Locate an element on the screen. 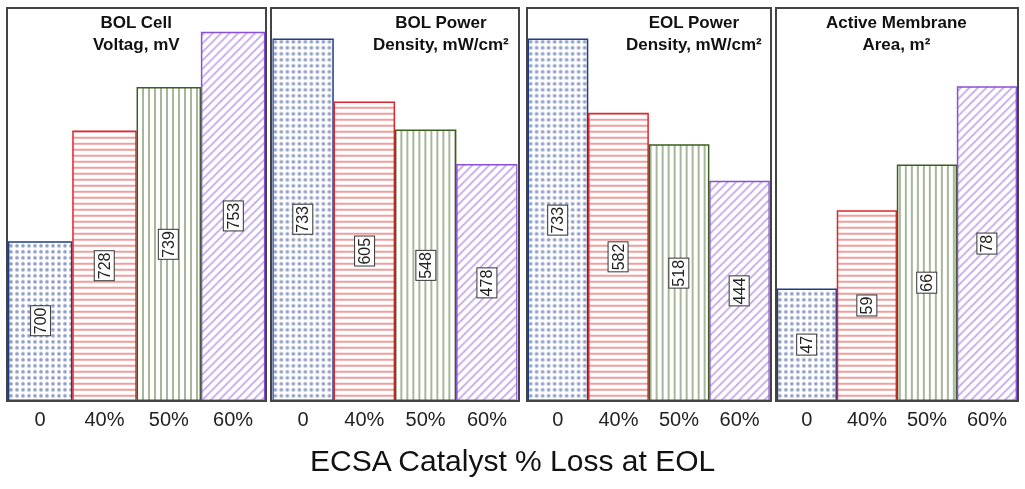 The image size is (1025, 489). text: BOL Cell Voltag, mV is located at coordinates (137, 34).